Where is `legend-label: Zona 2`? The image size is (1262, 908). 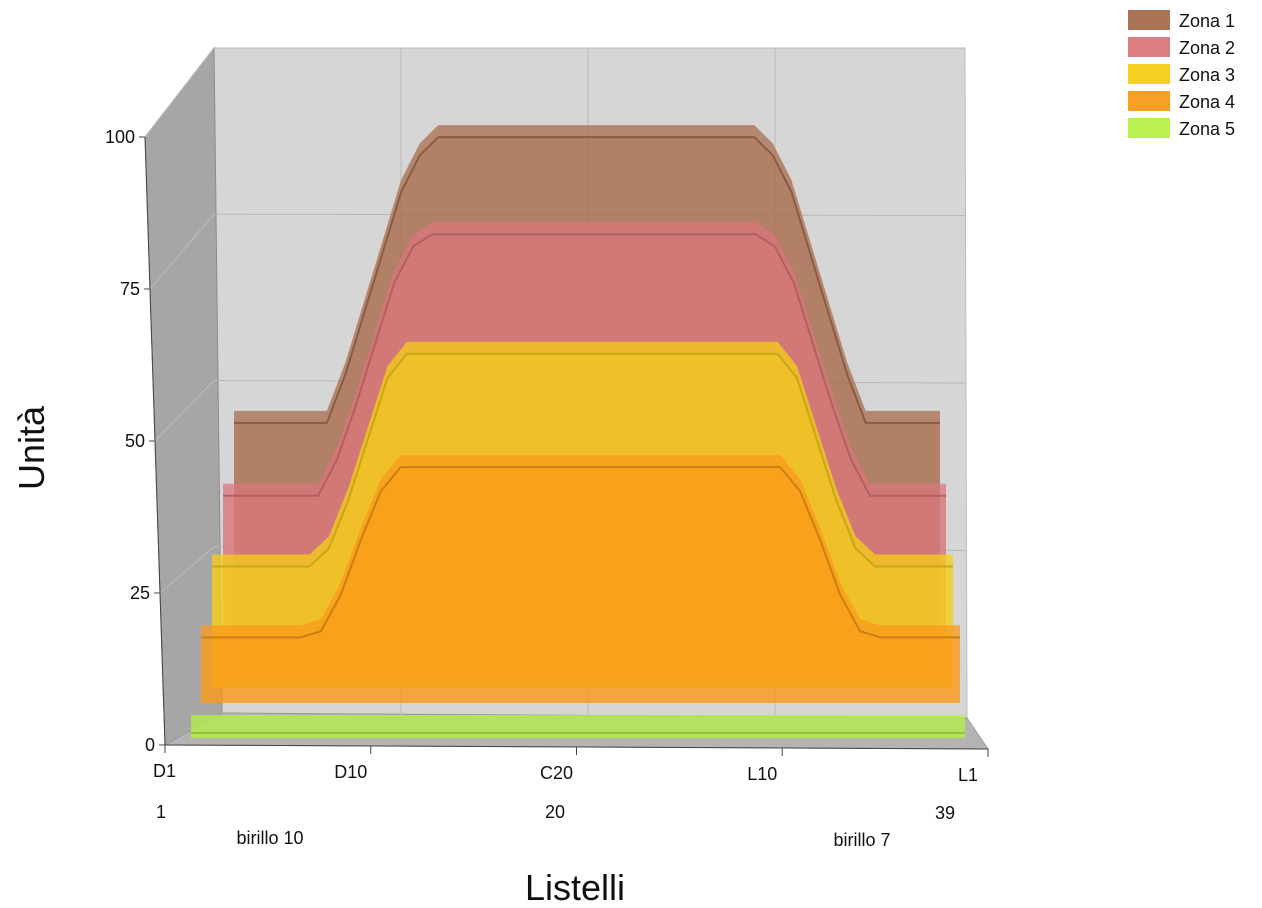 legend-label: Zona 2 is located at coordinates (1207, 48).